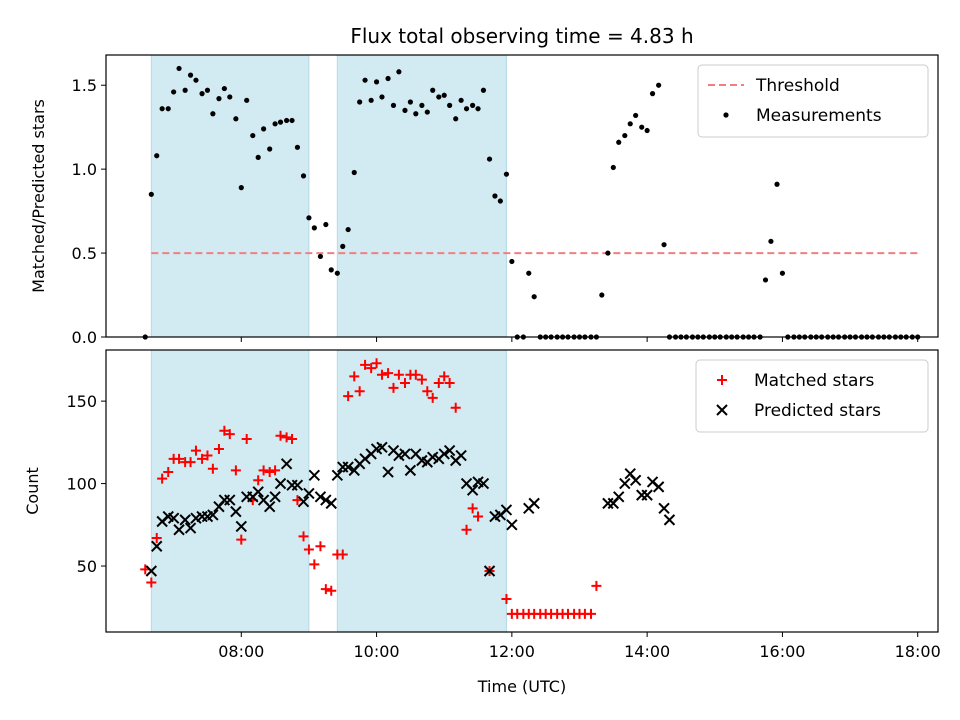 The height and width of the screenshot is (720, 960). I want to click on legend-box, so click(812, 396).